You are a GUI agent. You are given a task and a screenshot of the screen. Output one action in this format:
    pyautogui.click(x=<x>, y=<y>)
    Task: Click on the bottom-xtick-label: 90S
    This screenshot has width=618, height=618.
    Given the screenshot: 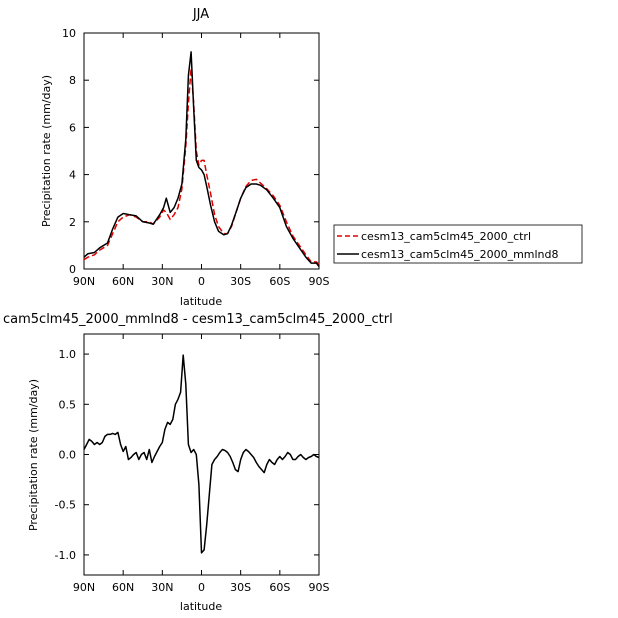 What is the action you would take?
    pyautogui.click(x=319, y=587)
    